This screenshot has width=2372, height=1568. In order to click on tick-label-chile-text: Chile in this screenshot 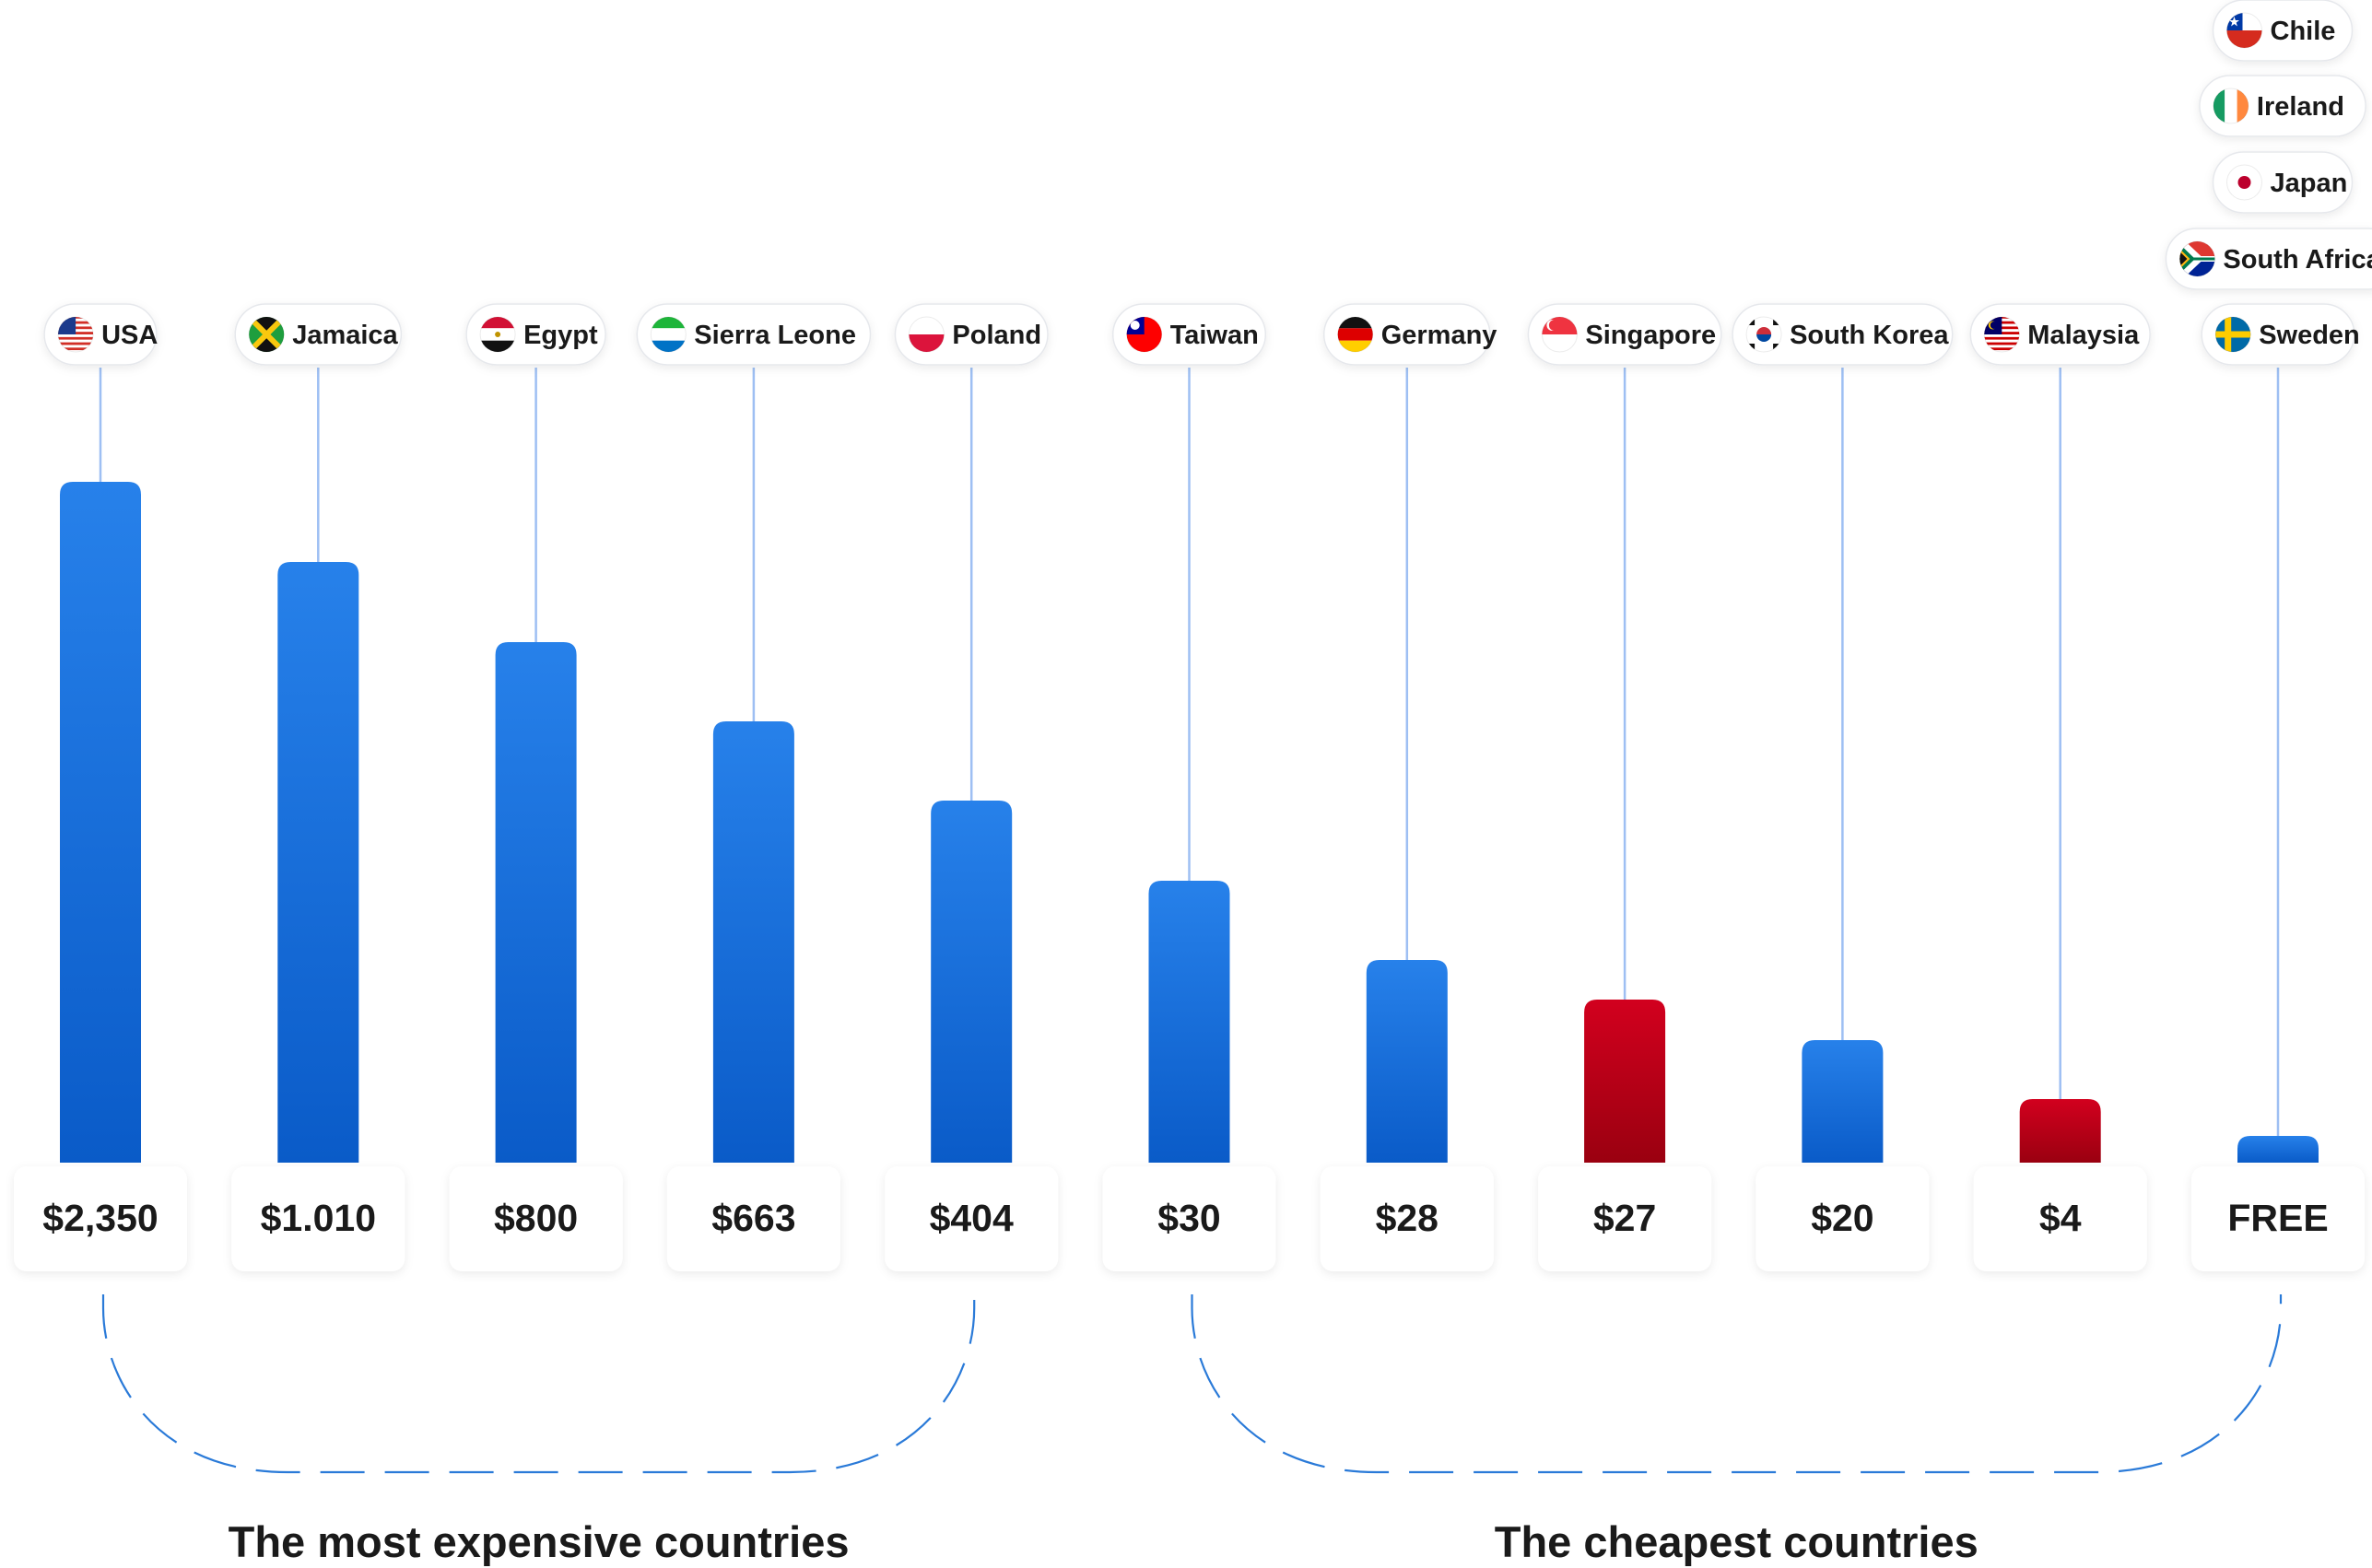, I will do `click(2303, 32)`.